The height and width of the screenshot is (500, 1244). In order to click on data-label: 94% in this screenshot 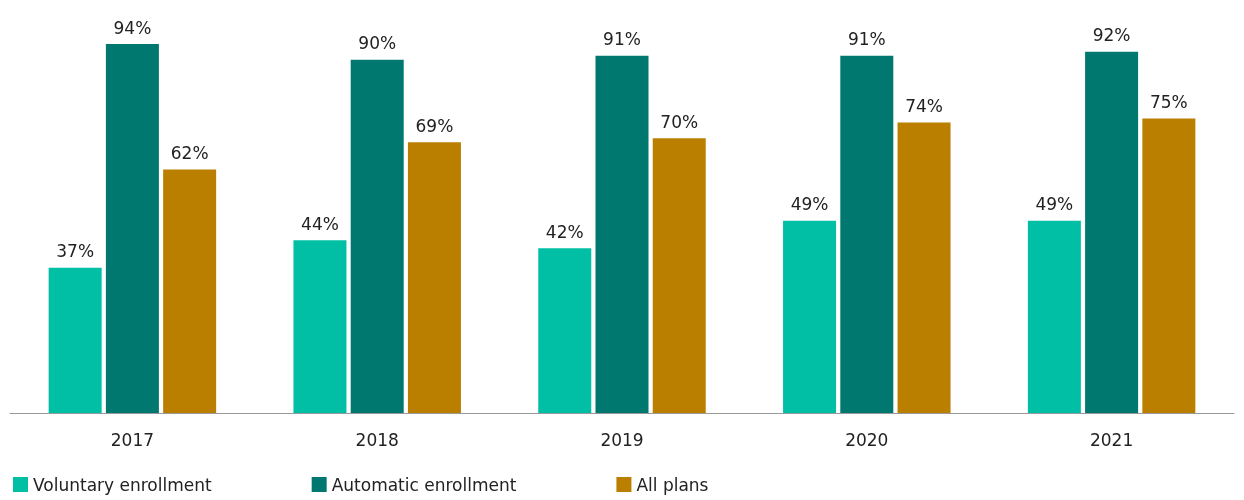, I will do `click(132, 27)`.